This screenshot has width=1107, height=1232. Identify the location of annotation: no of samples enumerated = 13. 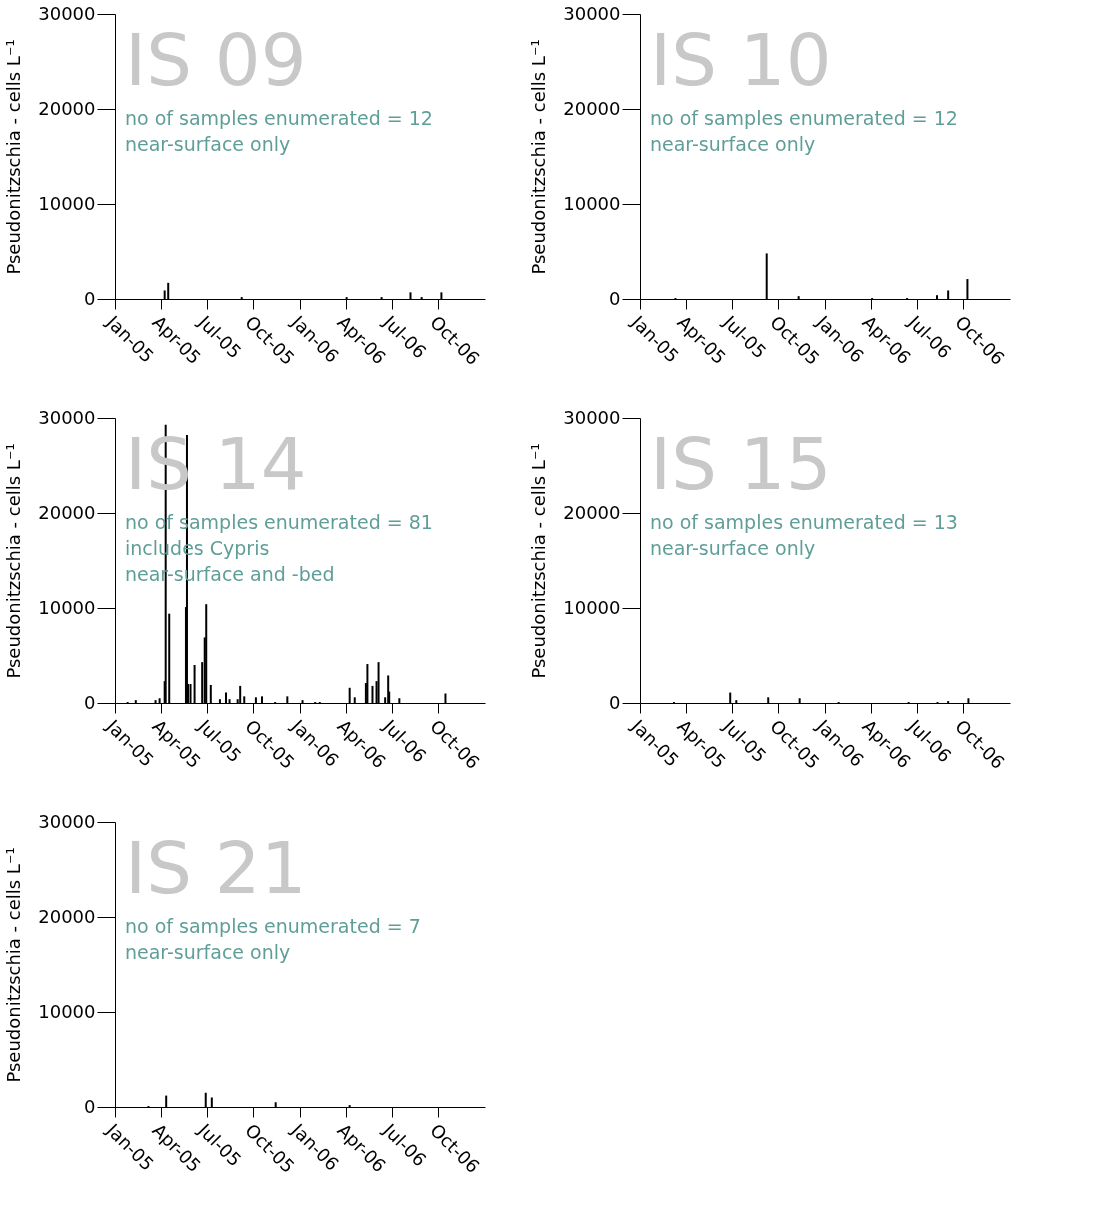
(804, 522).